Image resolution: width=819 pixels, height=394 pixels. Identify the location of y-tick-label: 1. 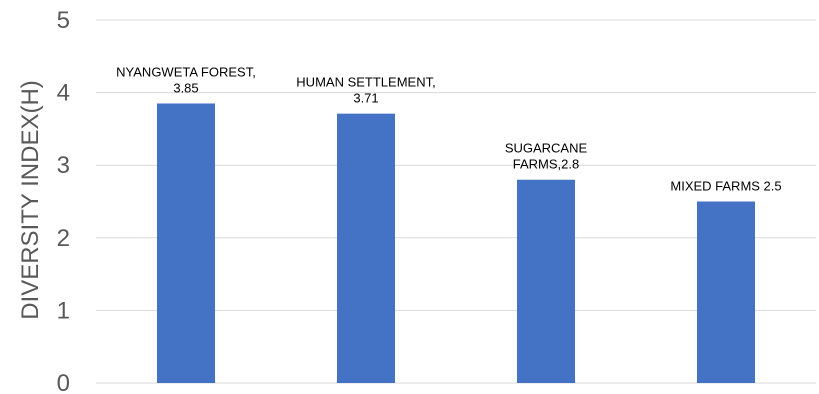
(63, 310).